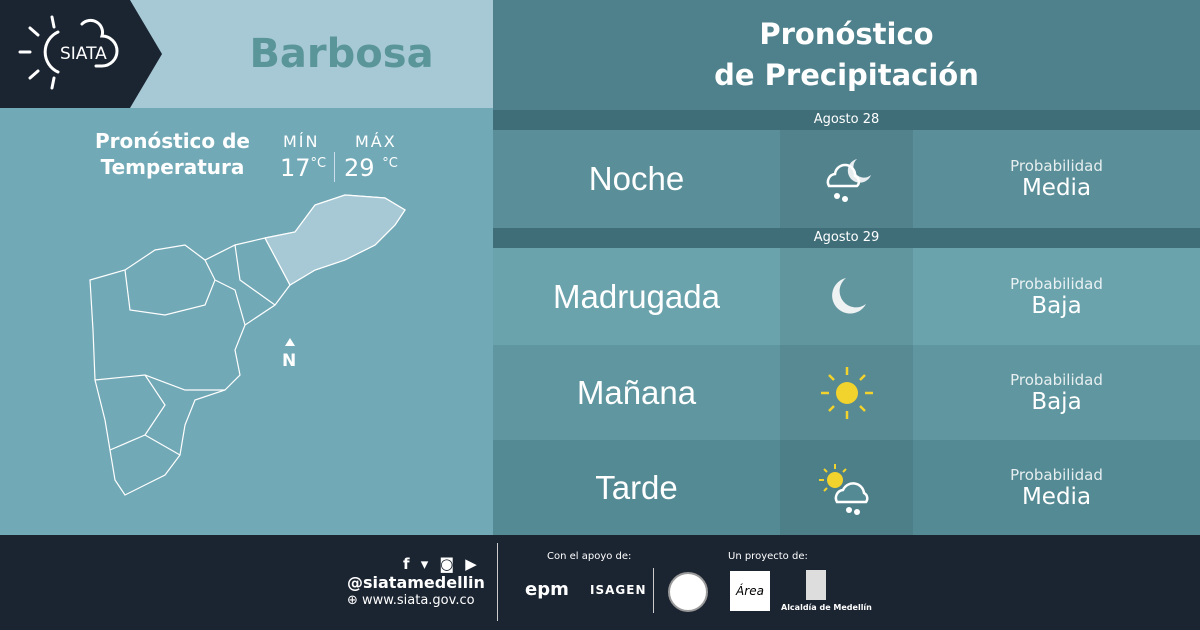 This screenshot has height=630, width=1200. I want to click on max-temp: 29 °C, so click(371, 168).